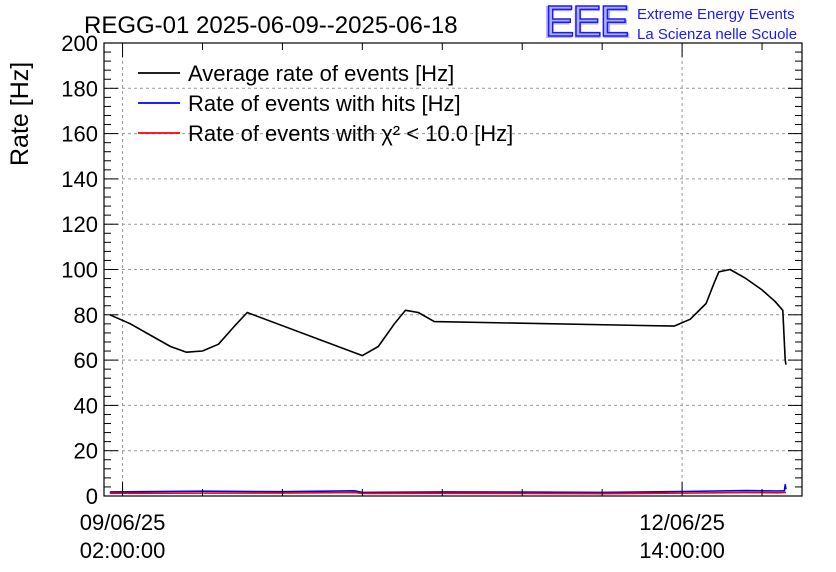 The height and width of the screenshot is (572, 836). Describe the element at coordinates (321, 73) in the screenshot. I see `legend-label-0: Average rate of events [Hz]` at that location.